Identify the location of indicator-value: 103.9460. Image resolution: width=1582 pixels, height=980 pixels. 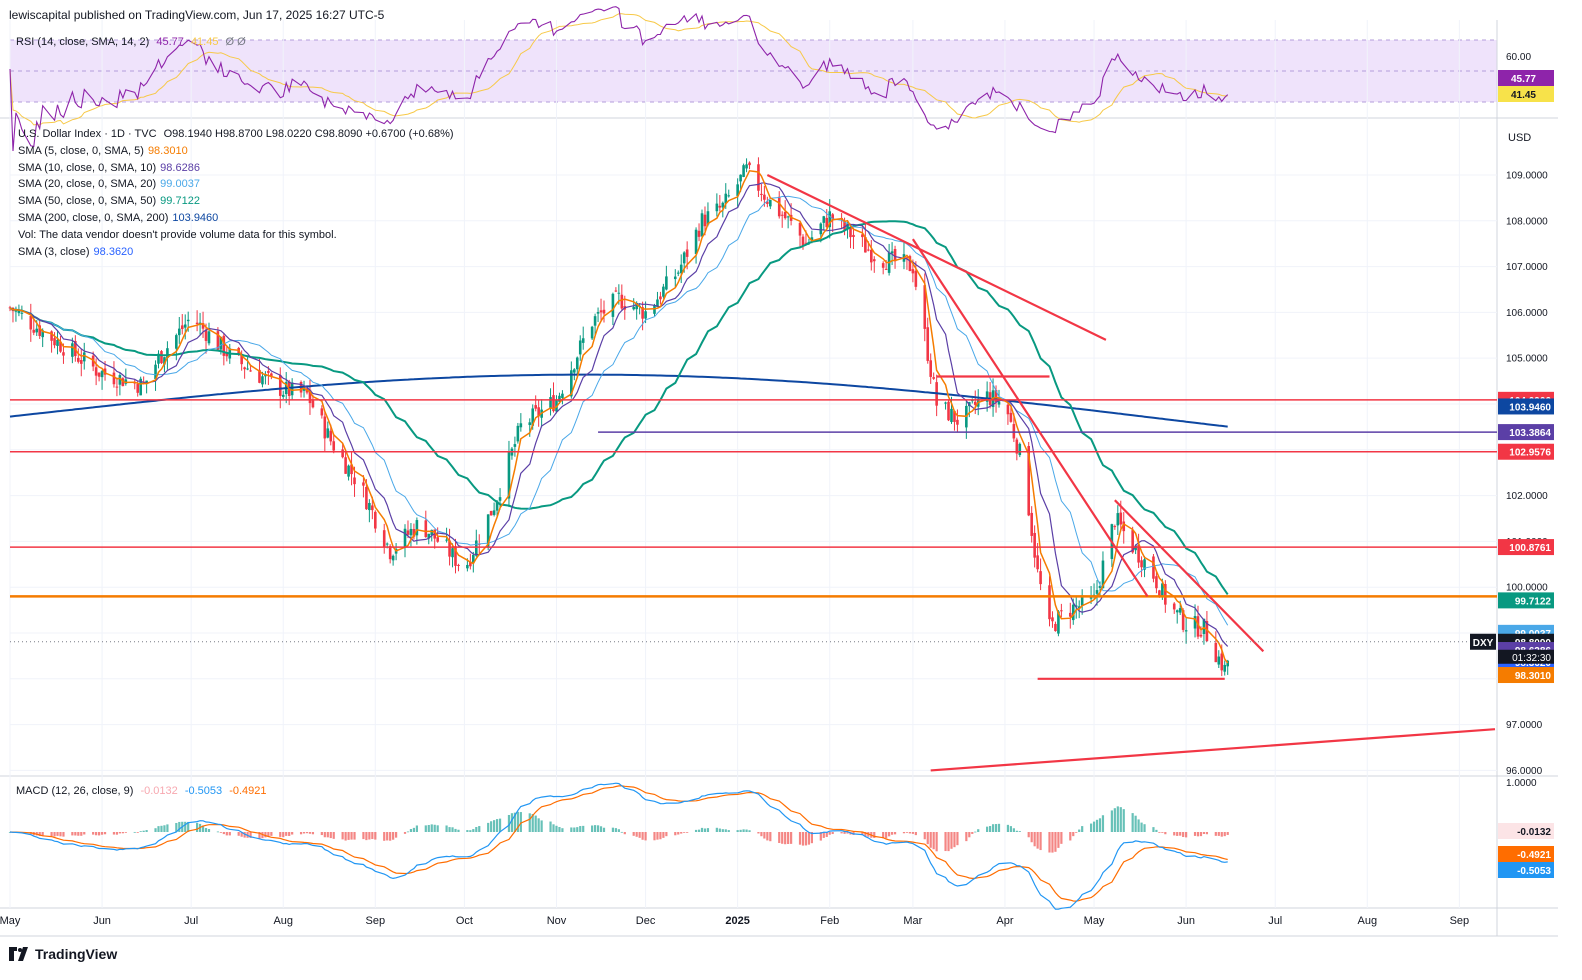
(195, 217).